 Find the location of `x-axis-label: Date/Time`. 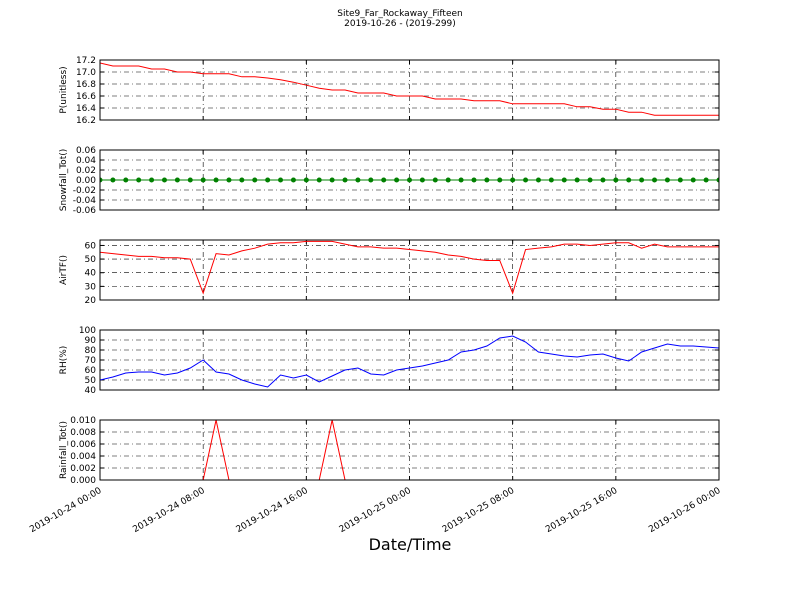

x-axis-label: Date/Time is located at coordinates (410, 544).